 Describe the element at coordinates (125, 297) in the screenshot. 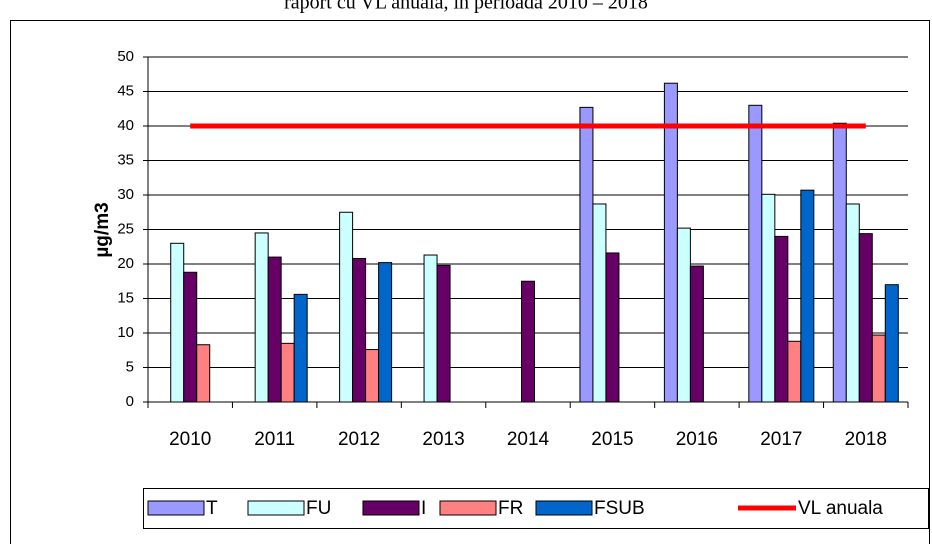

I see `y-tick-label: 15` at that location.